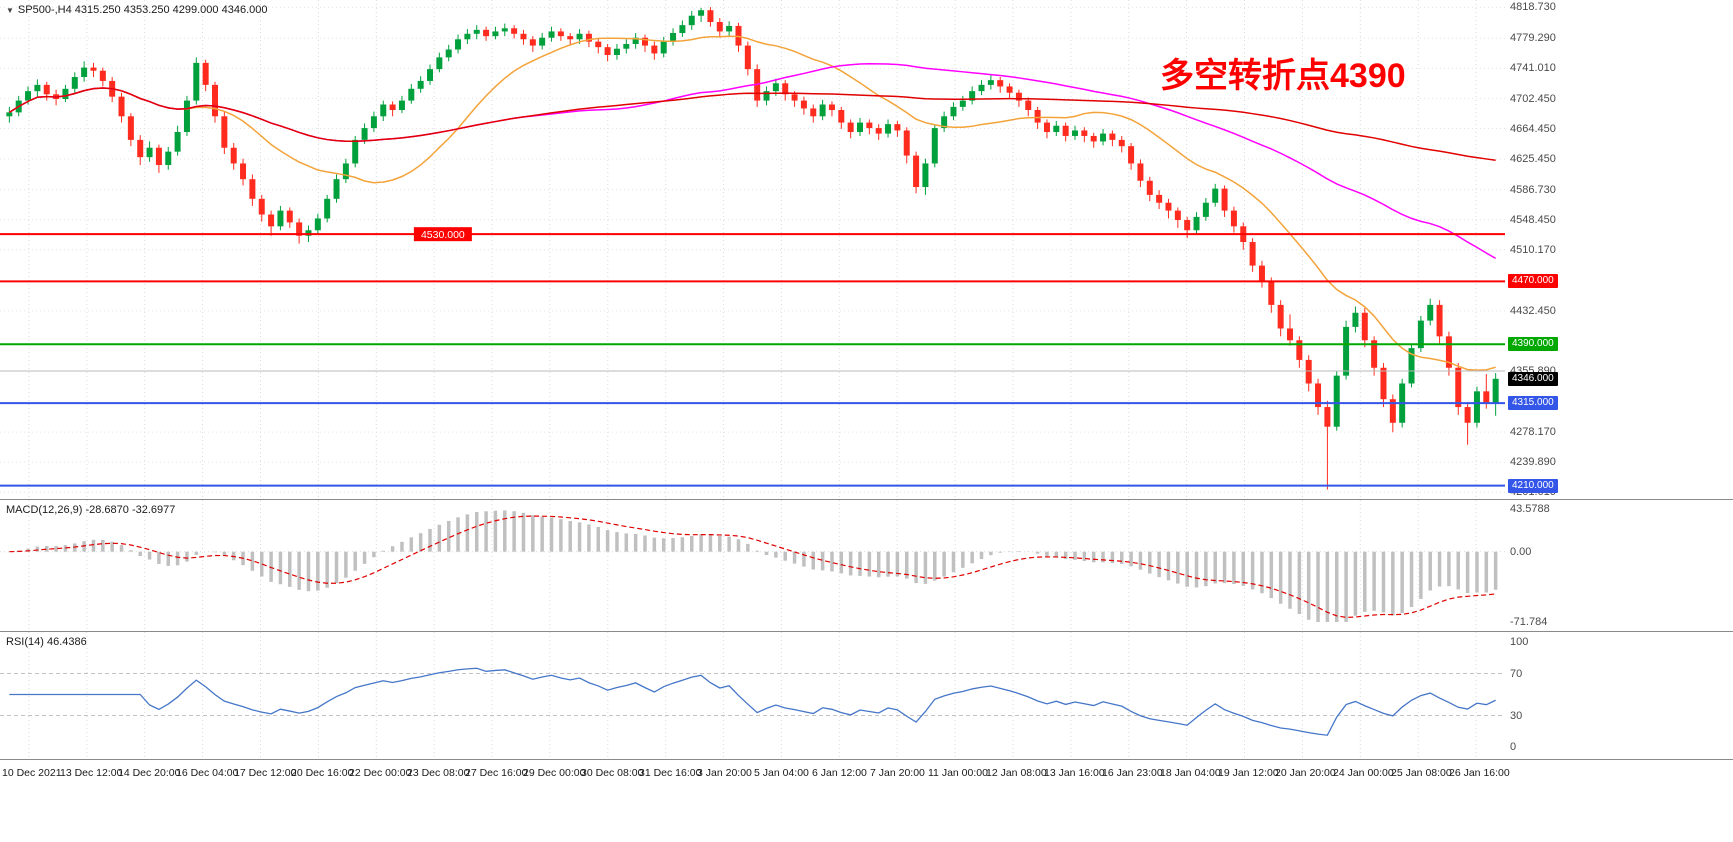 This screenshot has height=842, width=1733. I want to click on macd-axis-label: 43.5788, so click(1530, 509).